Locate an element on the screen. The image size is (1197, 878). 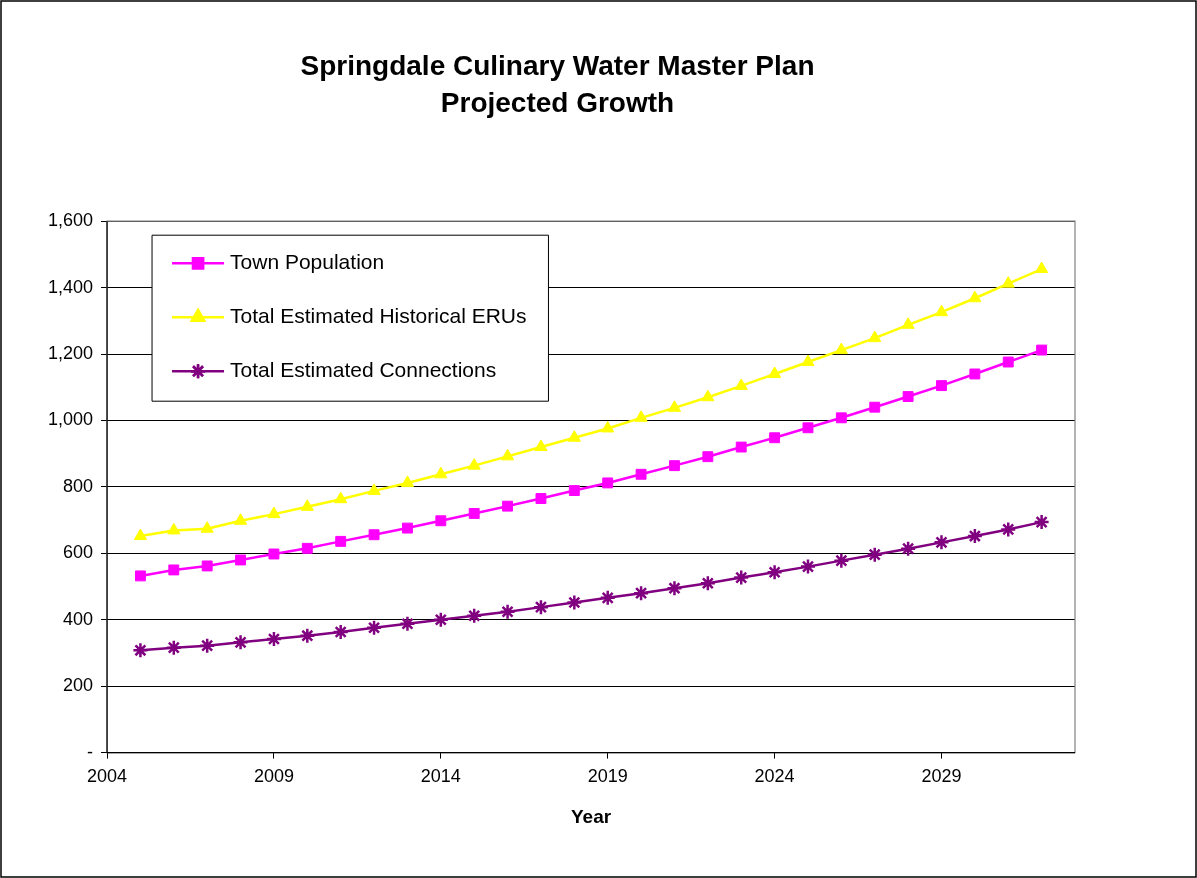
y-tick-label: 1,200 is located at coordinates (71, 353).